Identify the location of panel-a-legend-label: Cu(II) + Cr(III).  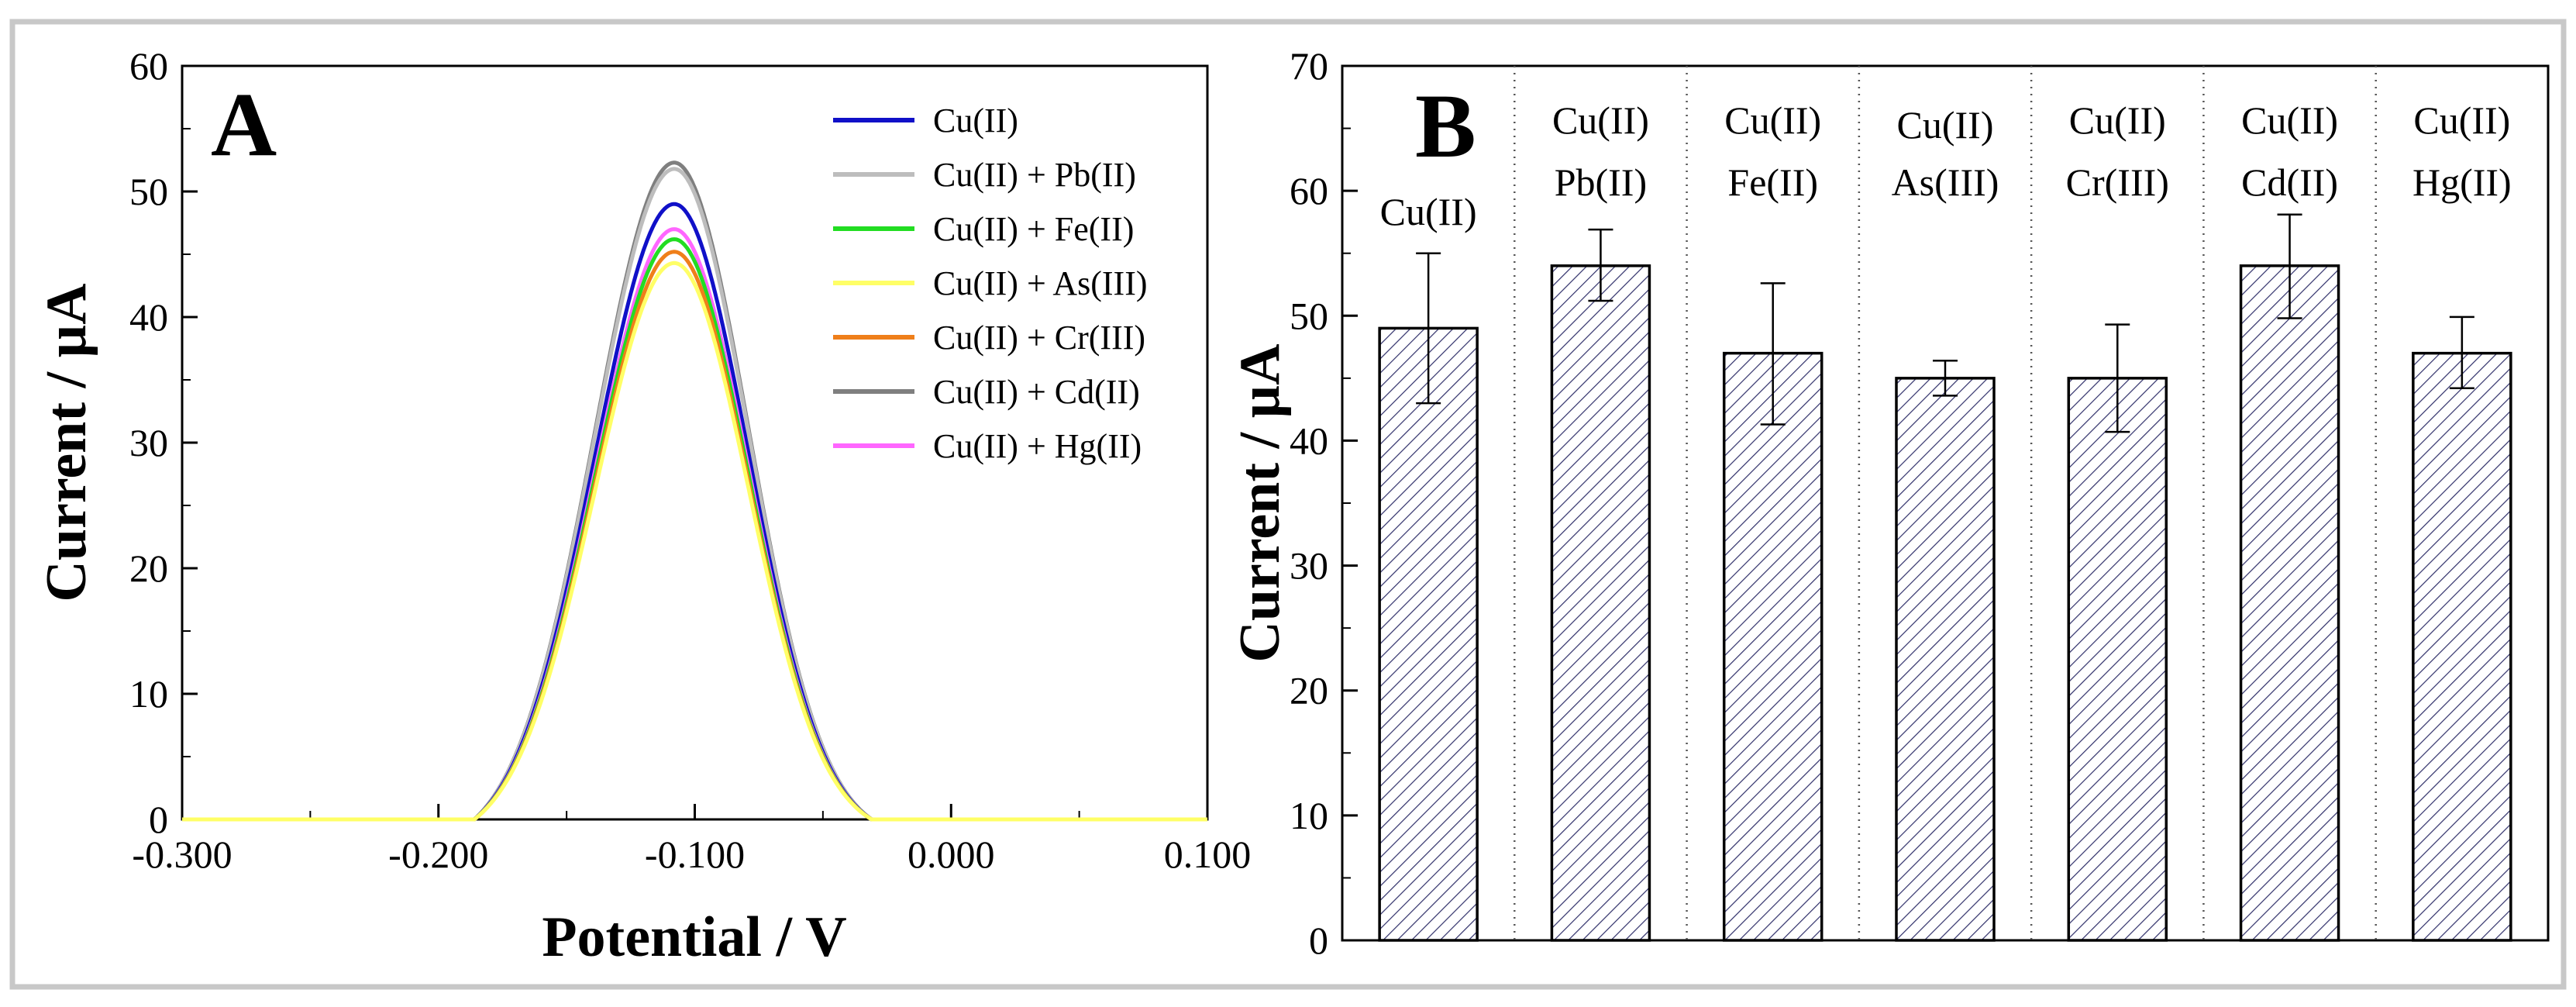
(1039, 338).